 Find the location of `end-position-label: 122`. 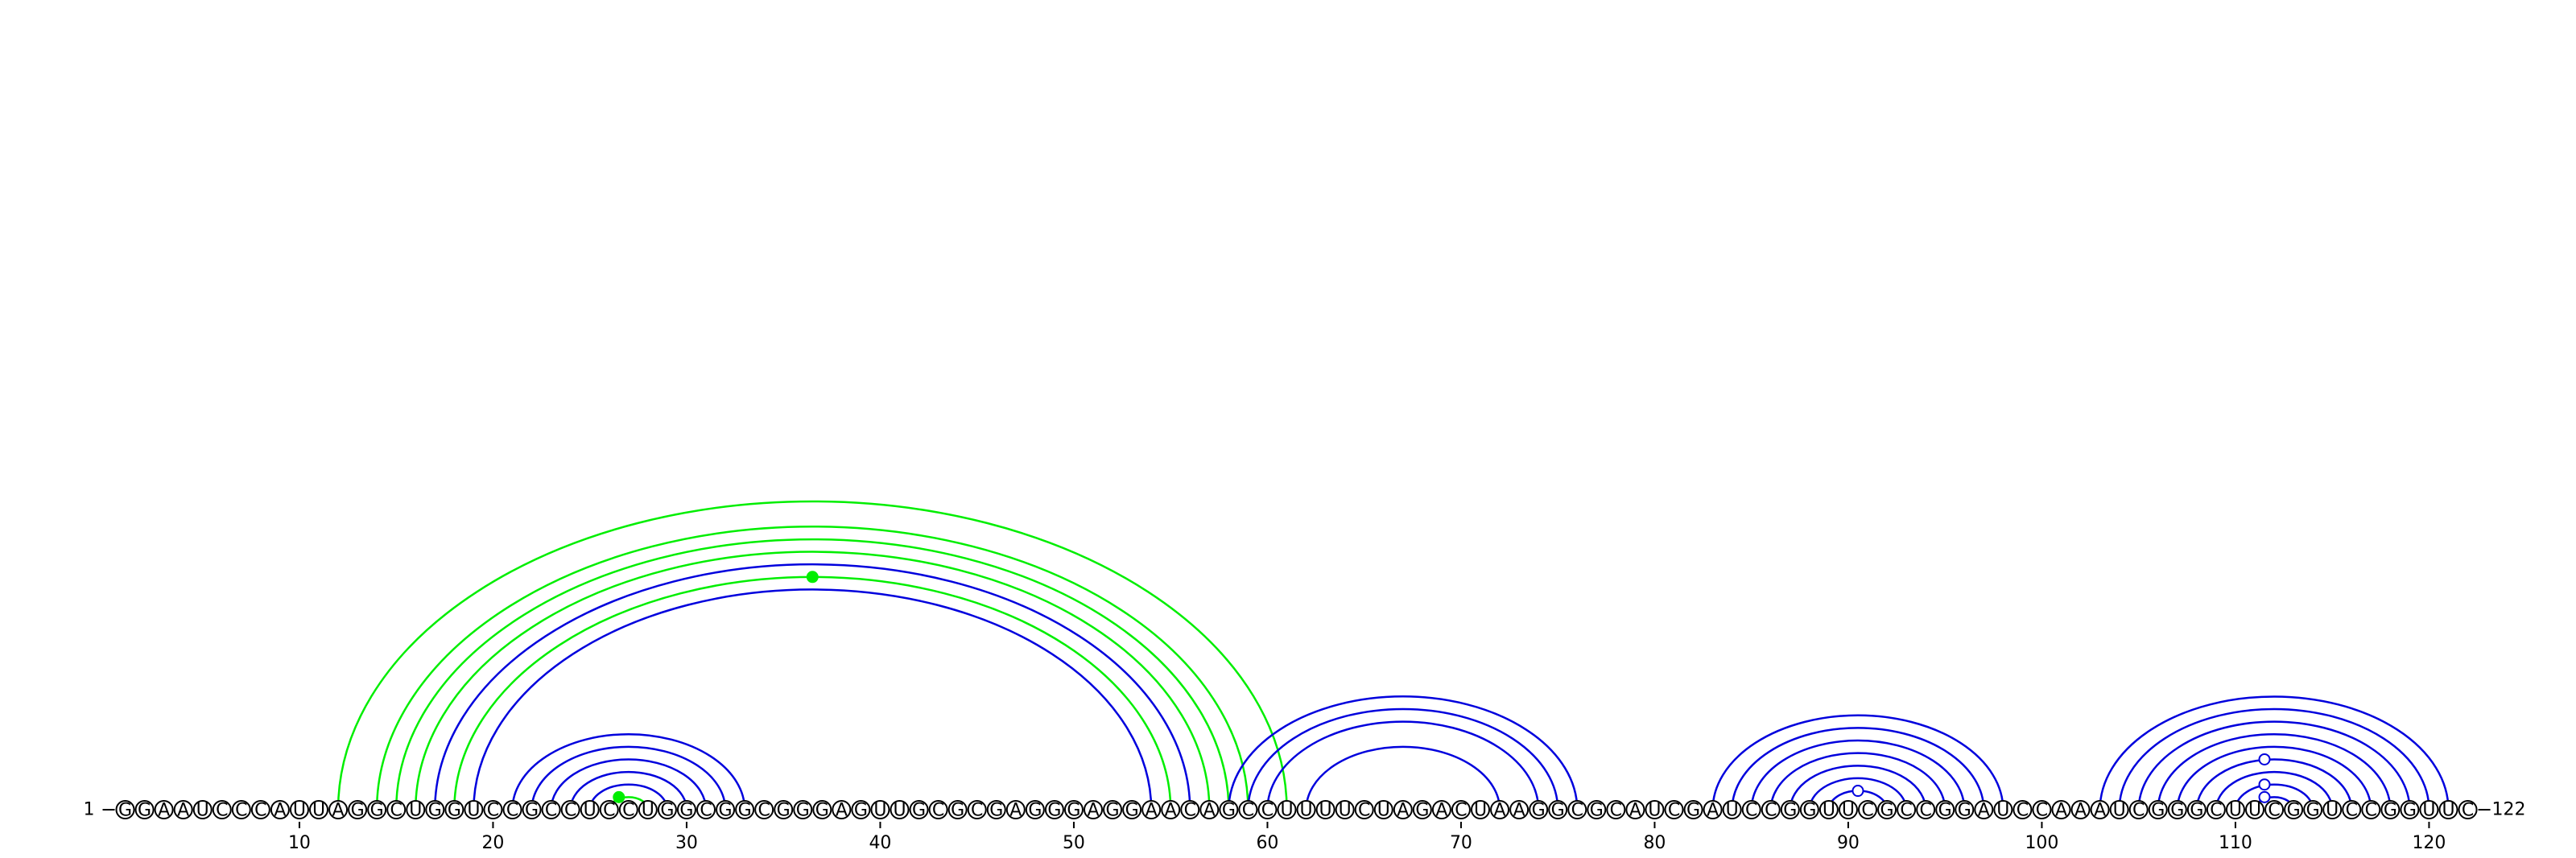

end-position-label: 122 is located at coordinates (2509, 810).